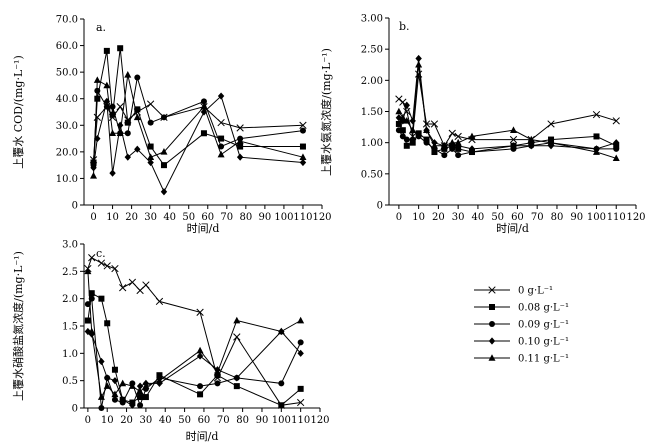  Describe the element at coordinates (67, 73) in the screenshot. I see `y-tick-label: 50.0` at that location.